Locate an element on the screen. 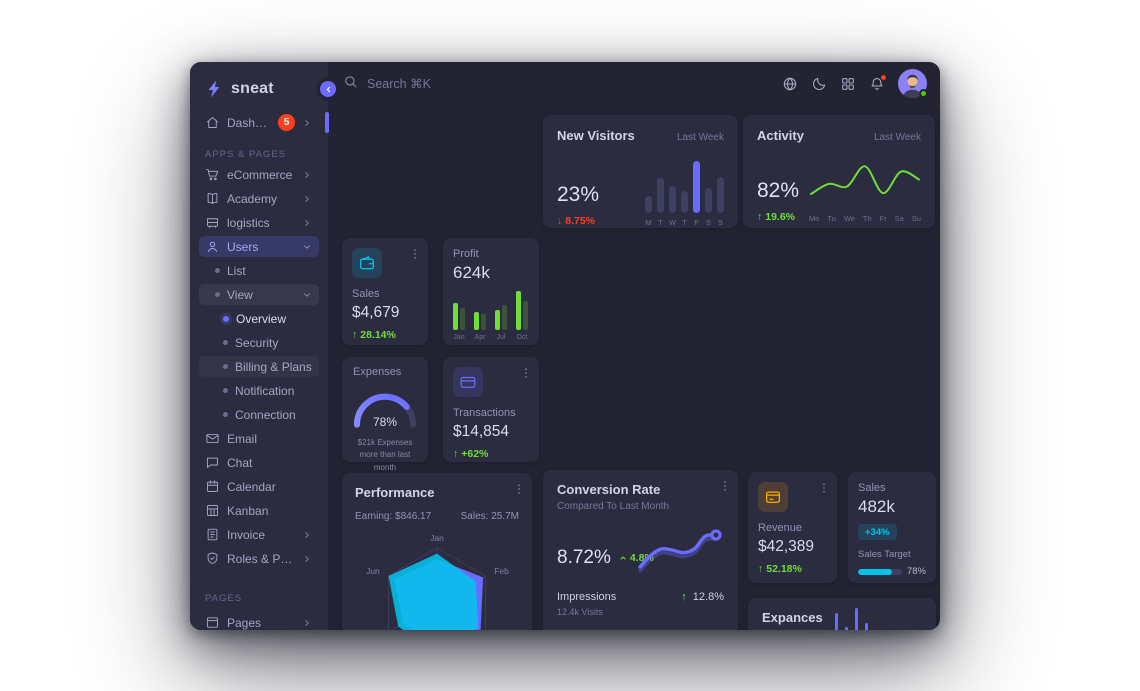  conversion-value: 8.72% is located at coordinates (584, 557).